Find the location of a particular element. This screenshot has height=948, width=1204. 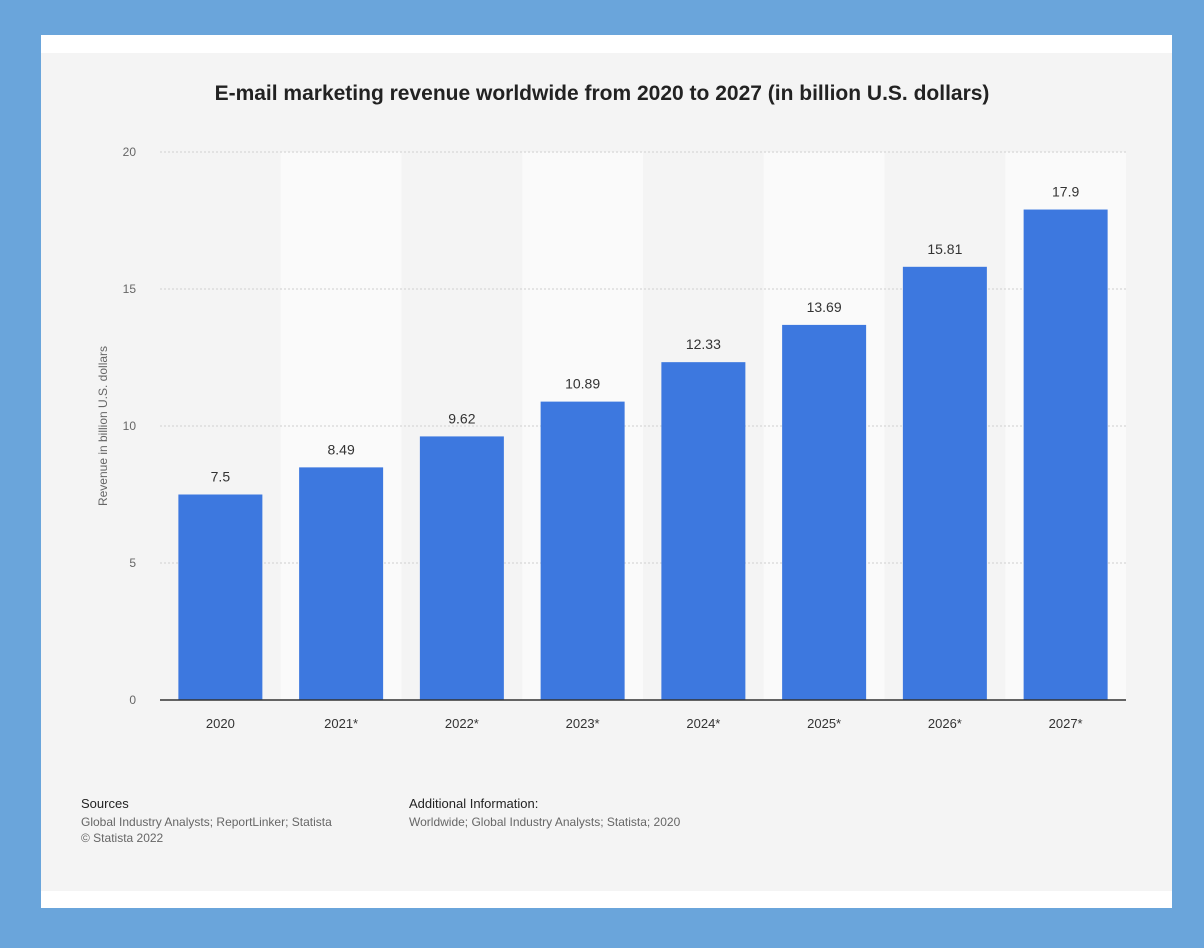

y-tick-label: 15 is located at coordinates (130, 289).